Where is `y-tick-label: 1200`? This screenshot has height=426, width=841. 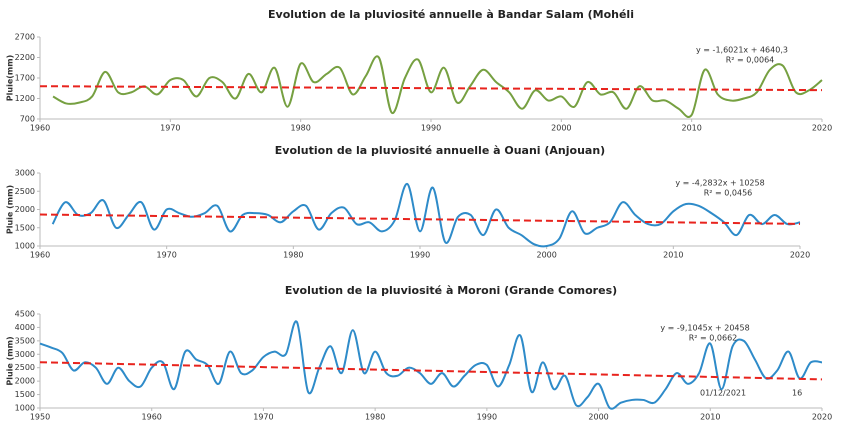 y-tick-label: 1200 is located at coordinates (25, 98).